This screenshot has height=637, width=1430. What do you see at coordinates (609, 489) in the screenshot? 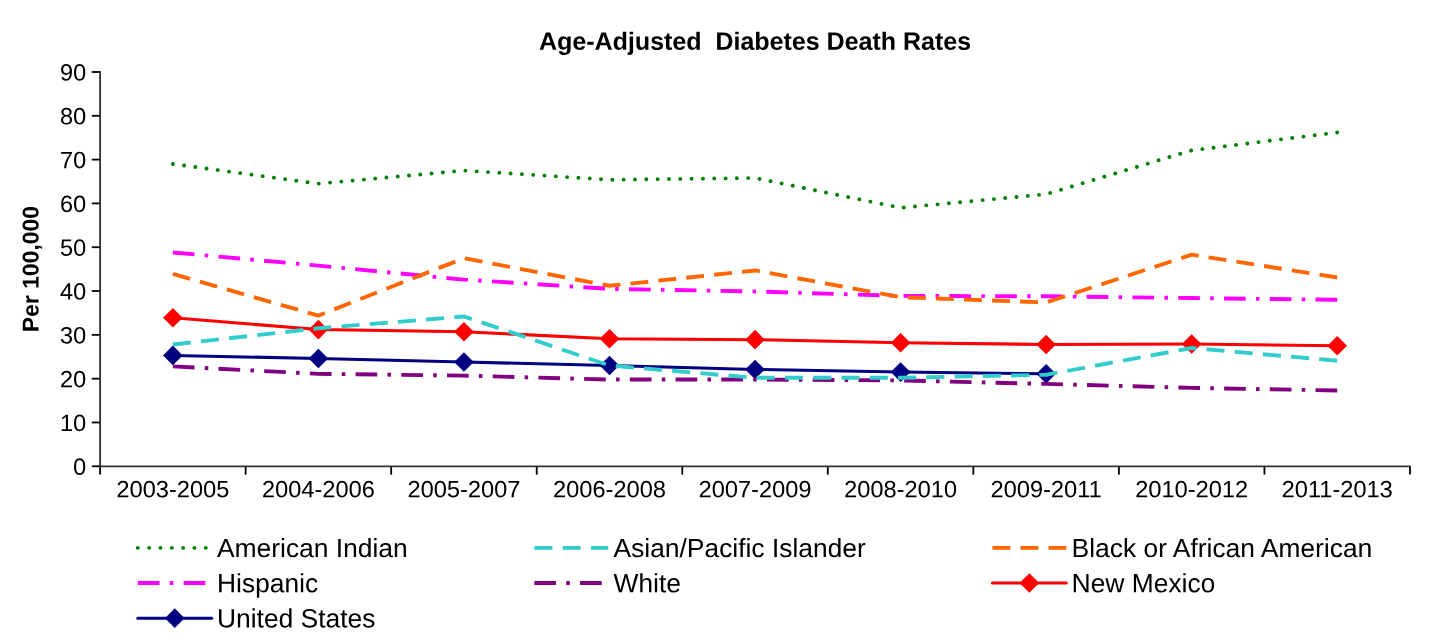
I see `x-tick-label: 2006-2008` at bounding box center [609, 489].